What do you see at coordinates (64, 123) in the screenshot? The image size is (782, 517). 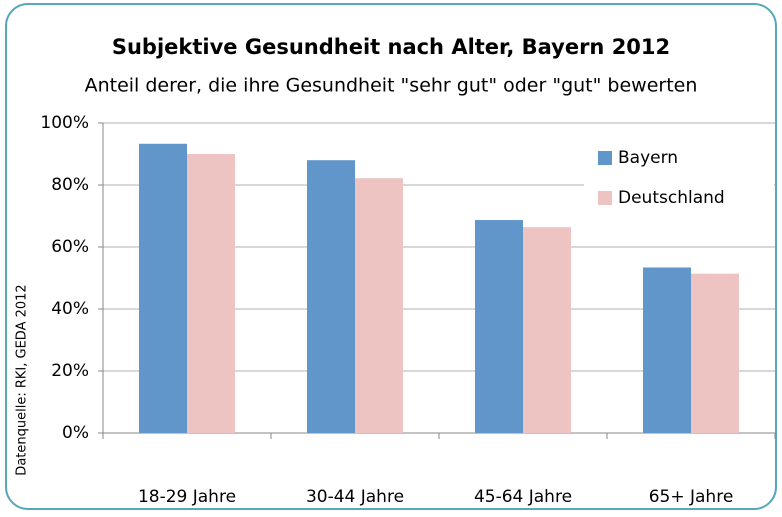 I see `y-tick-label: 100%` at bounding box center [64, 123].